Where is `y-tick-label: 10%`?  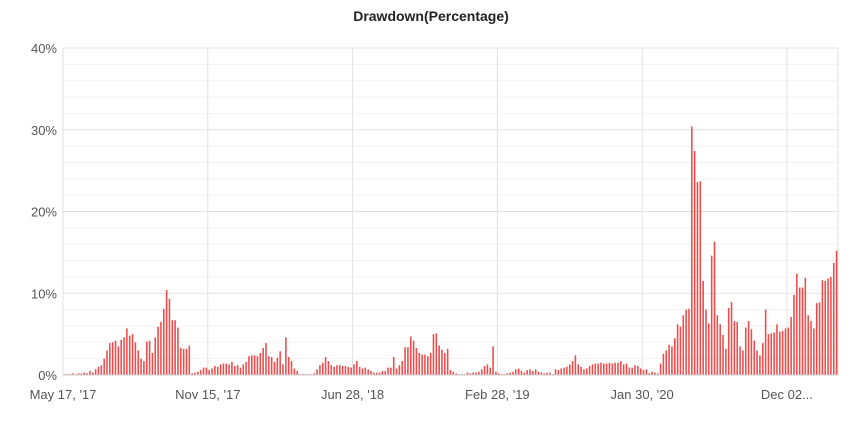 y-tick-label: 10% is located at coordinates (44, 293).